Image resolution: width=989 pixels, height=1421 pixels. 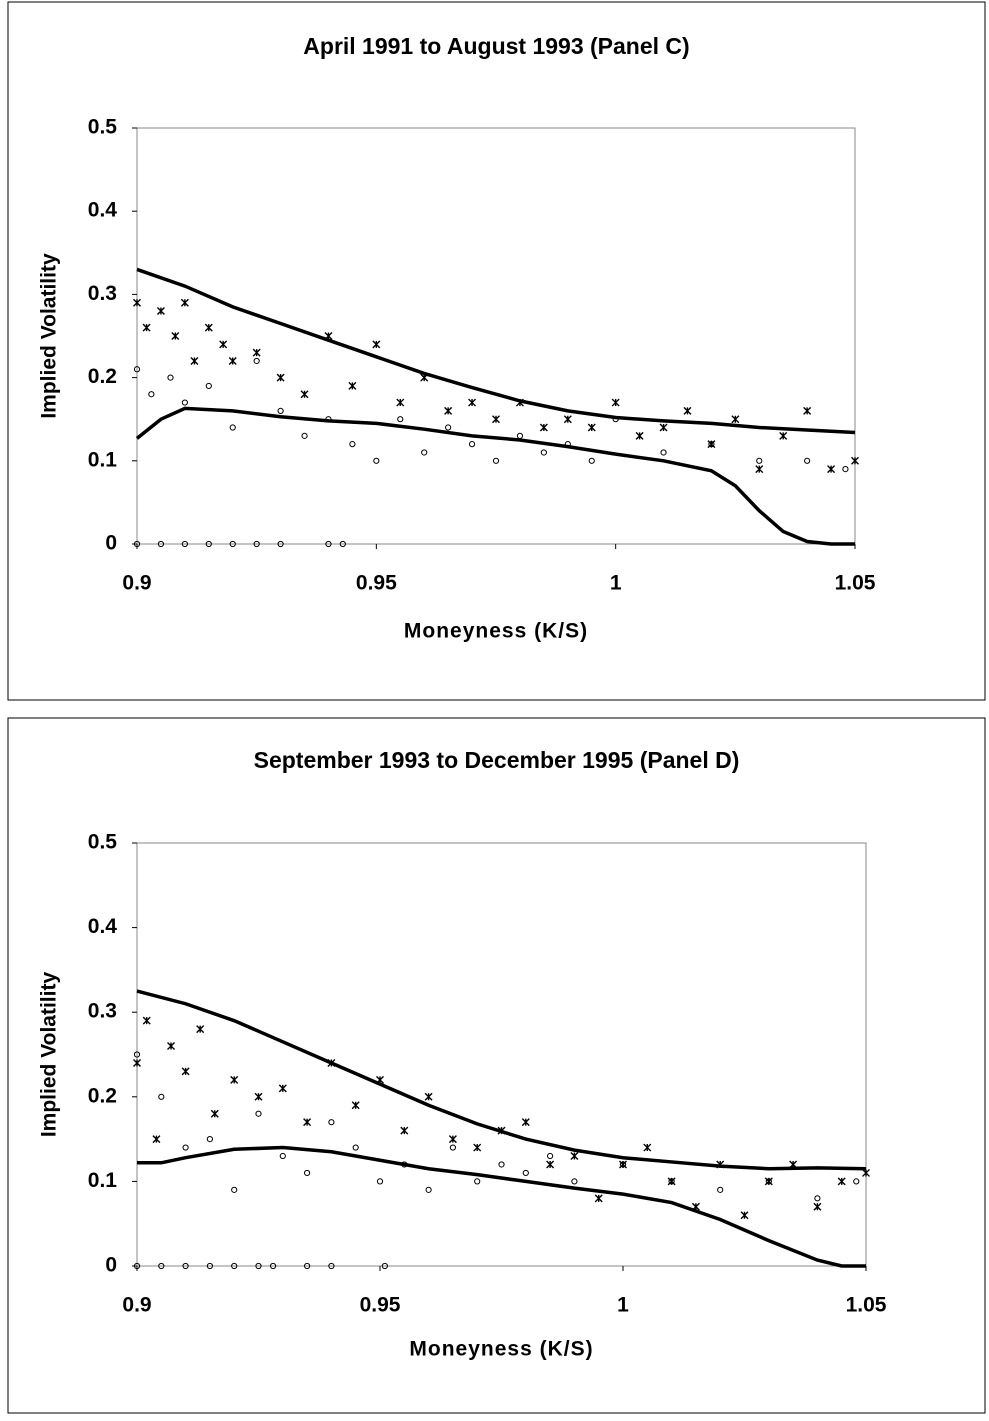 I want to click on y-tick-label: 0.4, so click(x=103, y=926).